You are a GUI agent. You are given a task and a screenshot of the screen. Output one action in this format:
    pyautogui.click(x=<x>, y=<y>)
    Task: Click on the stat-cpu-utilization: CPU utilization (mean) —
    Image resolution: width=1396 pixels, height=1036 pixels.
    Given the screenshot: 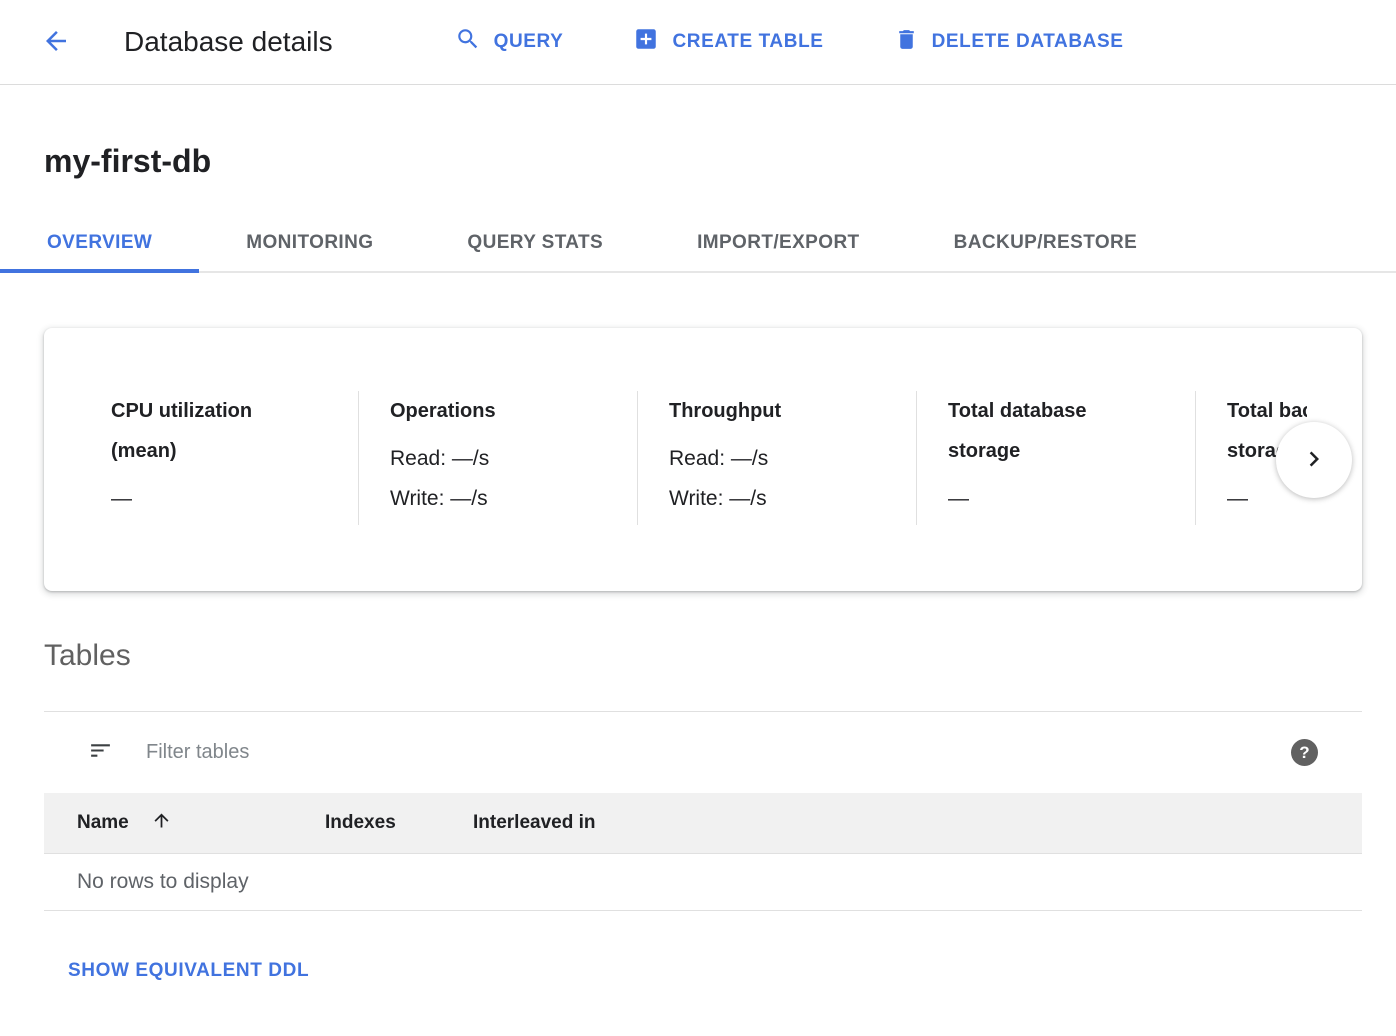 What is the action you would take?
    pyautogui.click(x=219, y=458)
    